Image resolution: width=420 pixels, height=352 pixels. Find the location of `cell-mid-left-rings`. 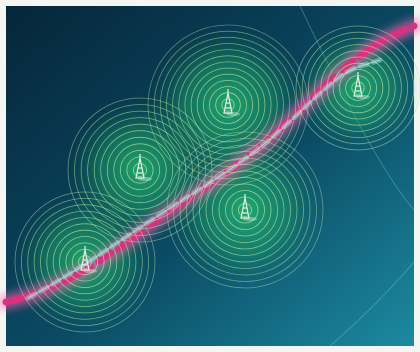

cell-mid-left-rings is located at coordinates (140, 170).